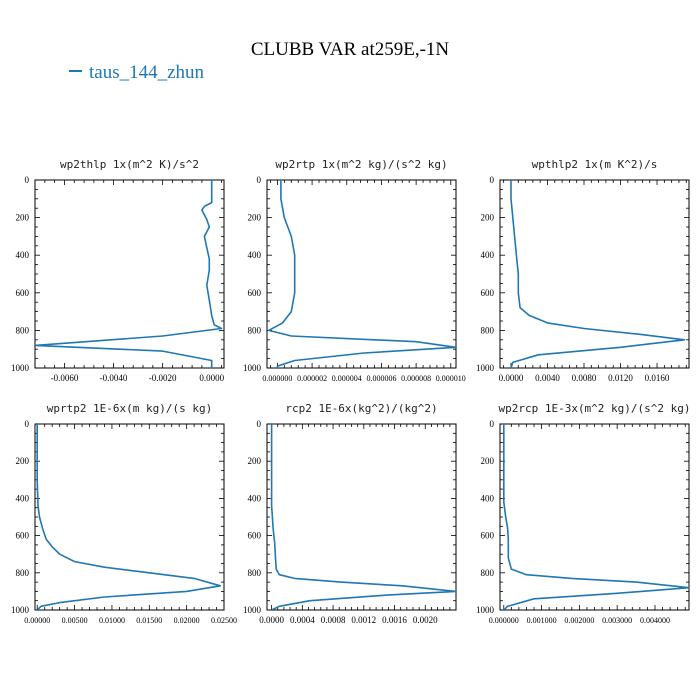 The width and height of the screenshot is (700, 700). Describe the element at coordinates (595, 164) in the screenshot. I see `panel-title: wpthlp2 1x(m K^2)/s` at that location.